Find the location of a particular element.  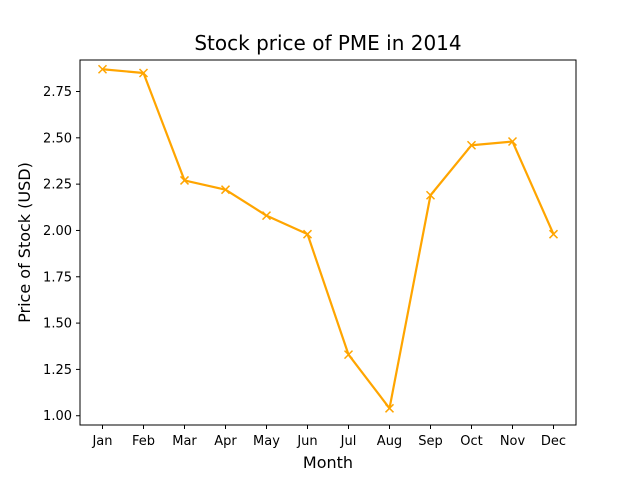

x-tick-label: Jun is located at coordinates (306, 441).